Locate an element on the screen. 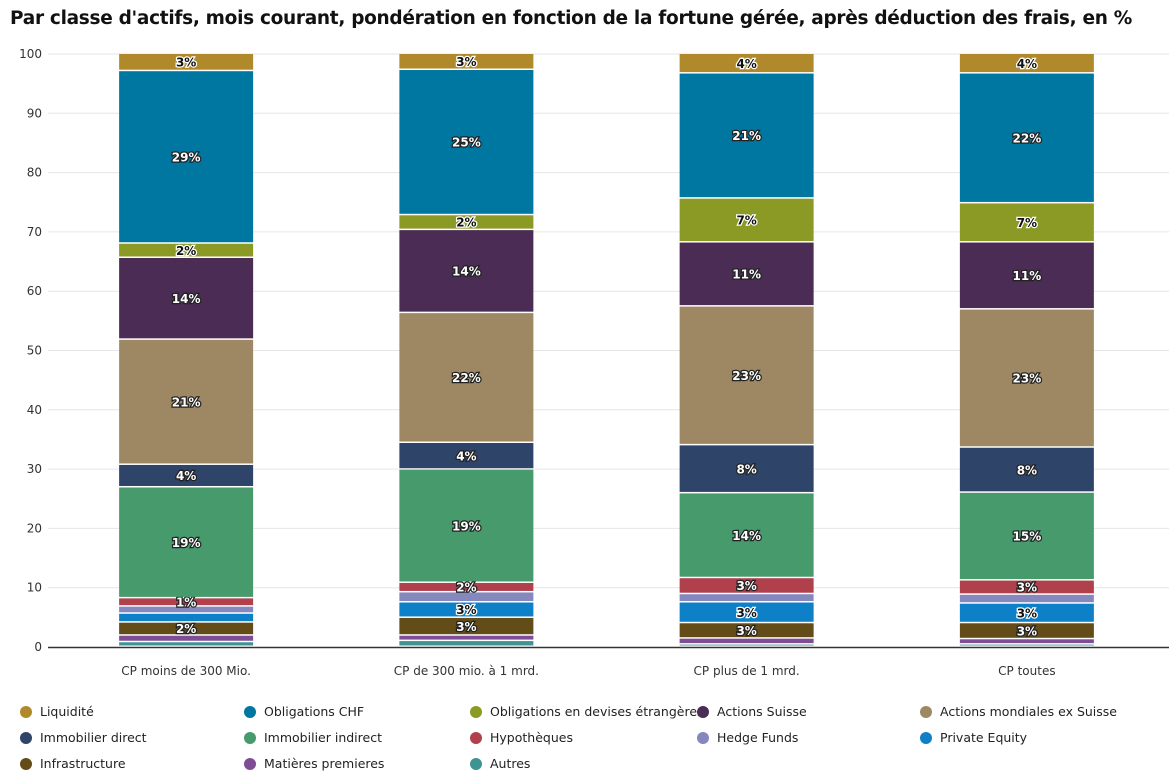 This screenshot has width=1174, height=783. data-label: 7% is located at coordinates (746, 221).